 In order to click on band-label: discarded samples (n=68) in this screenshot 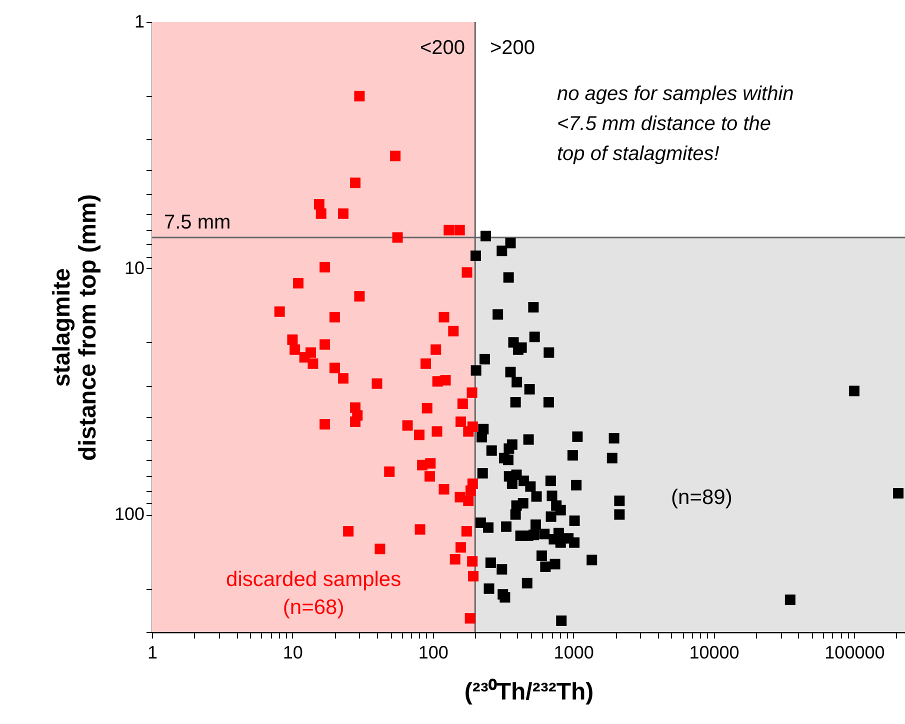, I will do `click(314, 593)`.